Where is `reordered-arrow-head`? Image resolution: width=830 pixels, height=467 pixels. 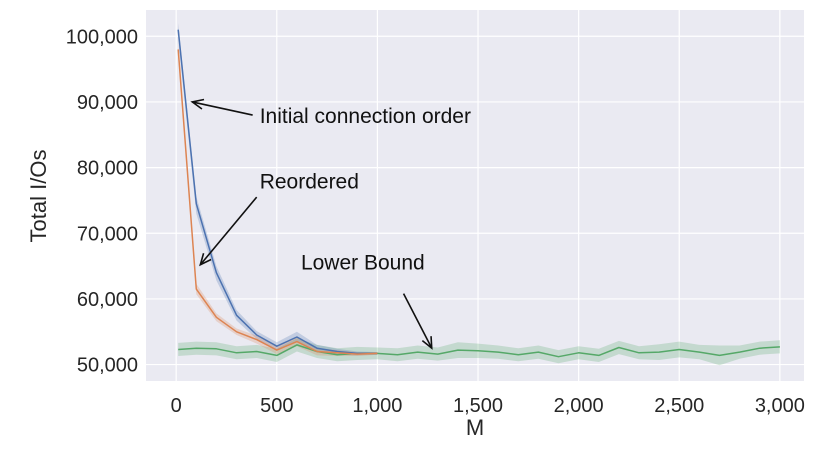
reordered-arrow-head is located at coordinates (205, 260).